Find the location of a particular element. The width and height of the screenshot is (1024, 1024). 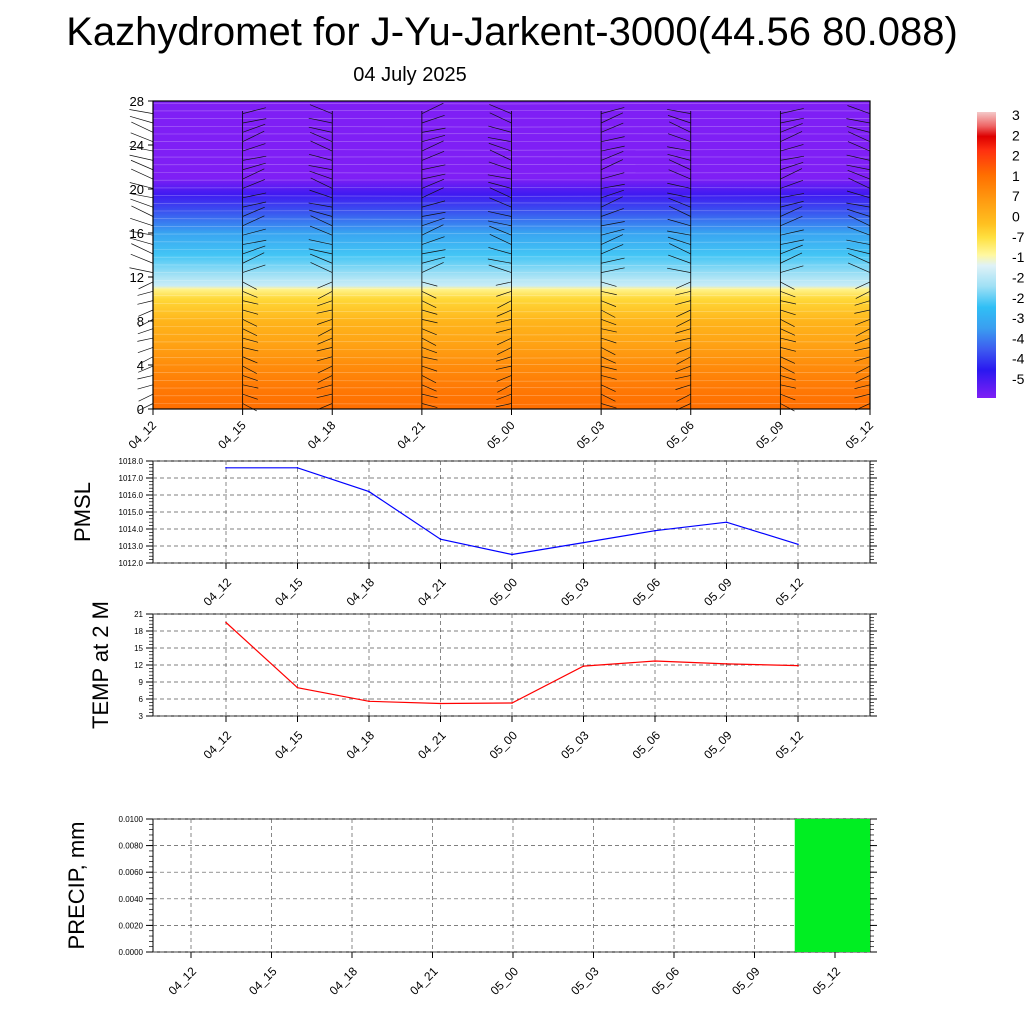

x-tick-label: 04_15 is located at coordinates (232, 435).